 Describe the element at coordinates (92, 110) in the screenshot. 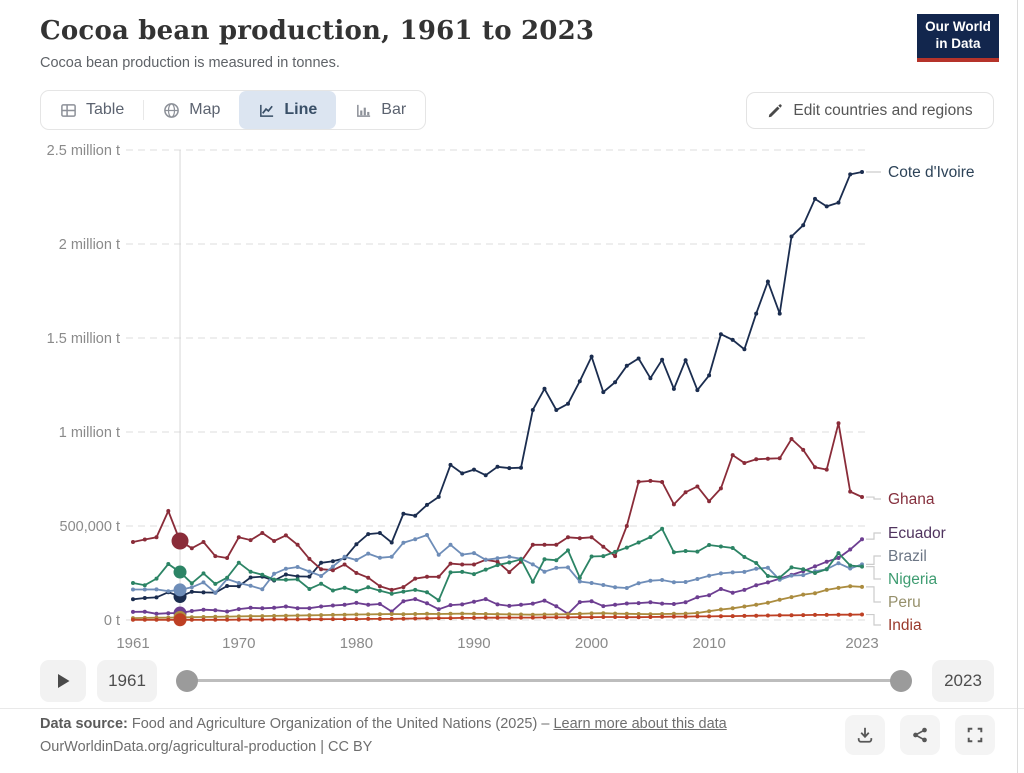

I see `tab-table: Table` at that location.